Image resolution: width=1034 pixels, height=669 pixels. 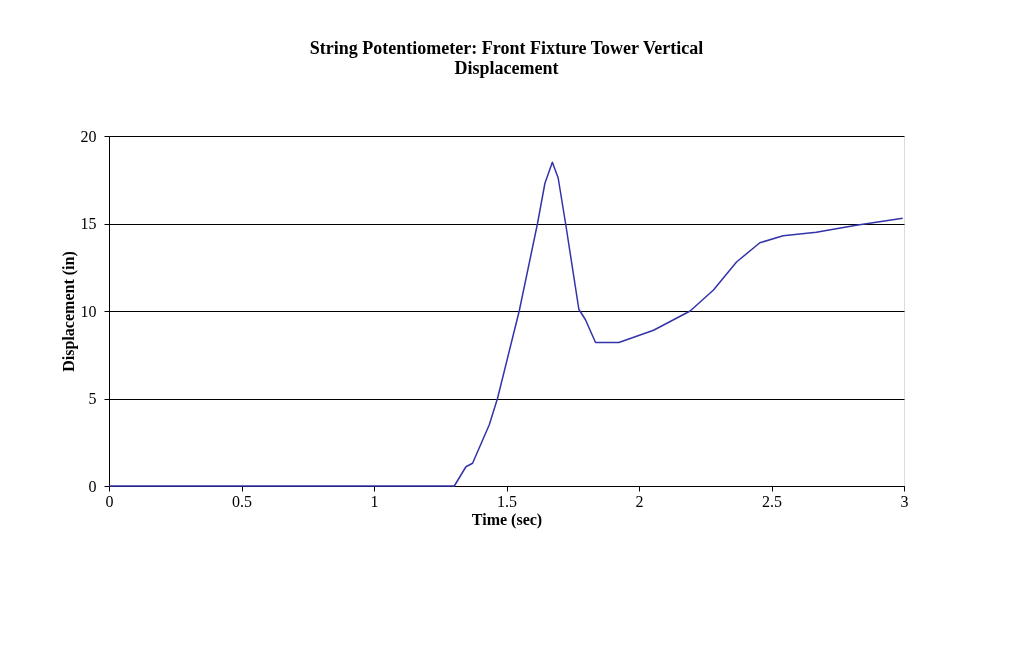 I want to click on x-tick-label: 2, so click(x=639, y=501).